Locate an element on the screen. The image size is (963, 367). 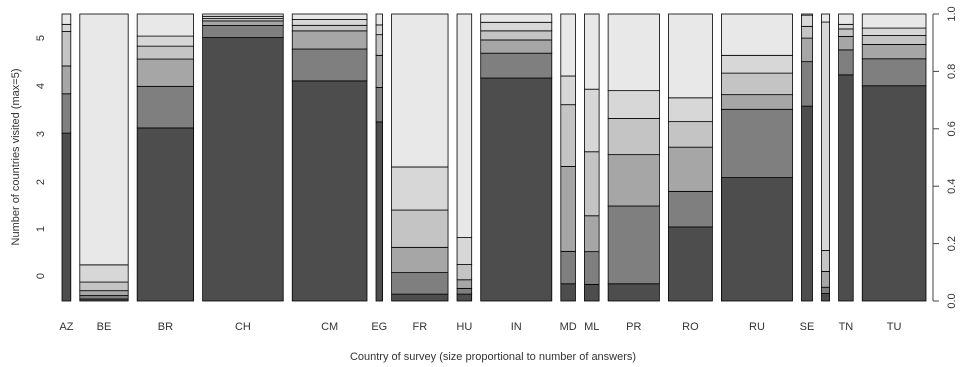
bar-group-RO is located at coordinates (690, 157).